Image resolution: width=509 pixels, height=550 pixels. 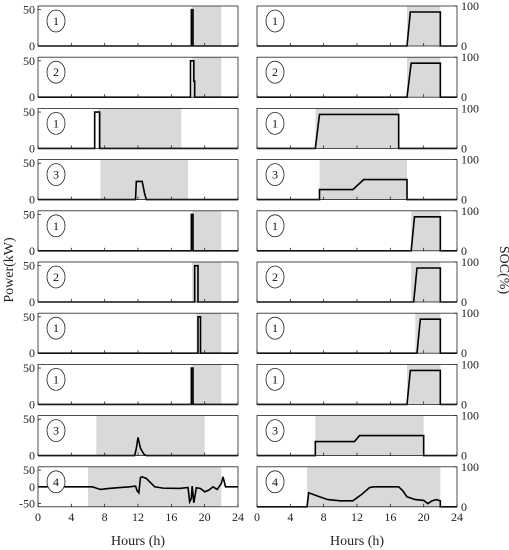 I want to click on panel-left-1: 0 50 1, so click(x=131, y=28).